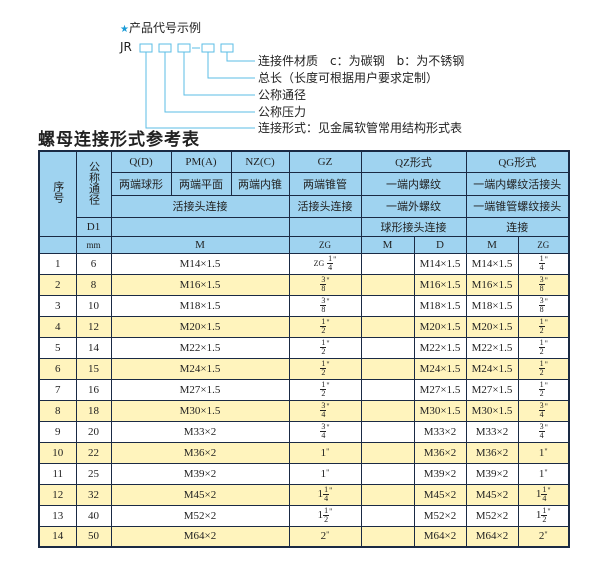 Image resolution: width=600 pixels, height=567 pixels. Describe the element at coordinates (93, 184) in the screenshot. I see `header-dn: 公称通径` at that location.